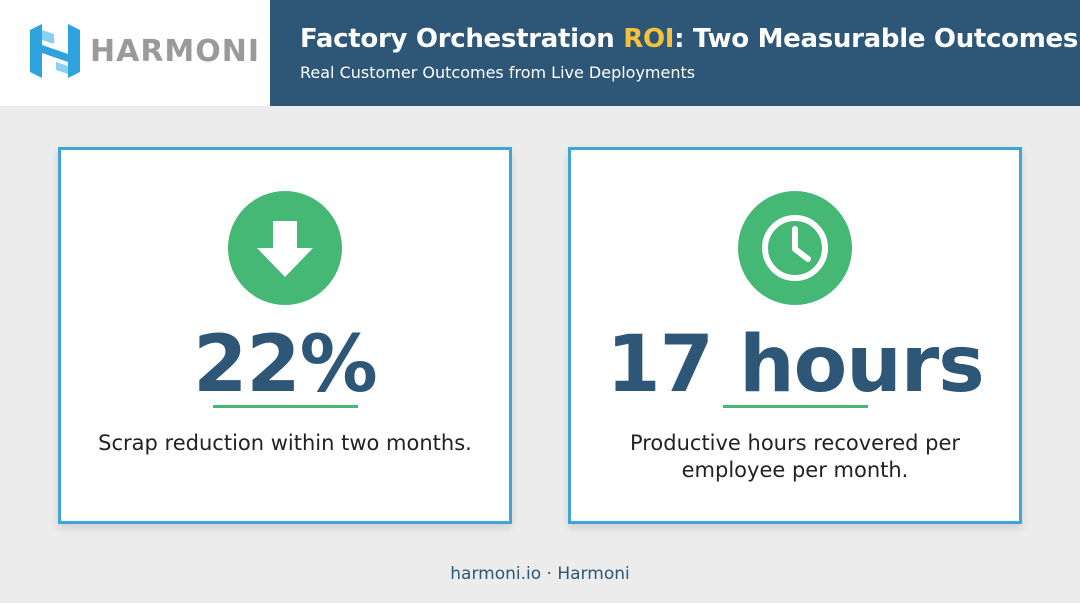  I want to click on metric-description: Scrap reduction within two months., so click(285, 443).